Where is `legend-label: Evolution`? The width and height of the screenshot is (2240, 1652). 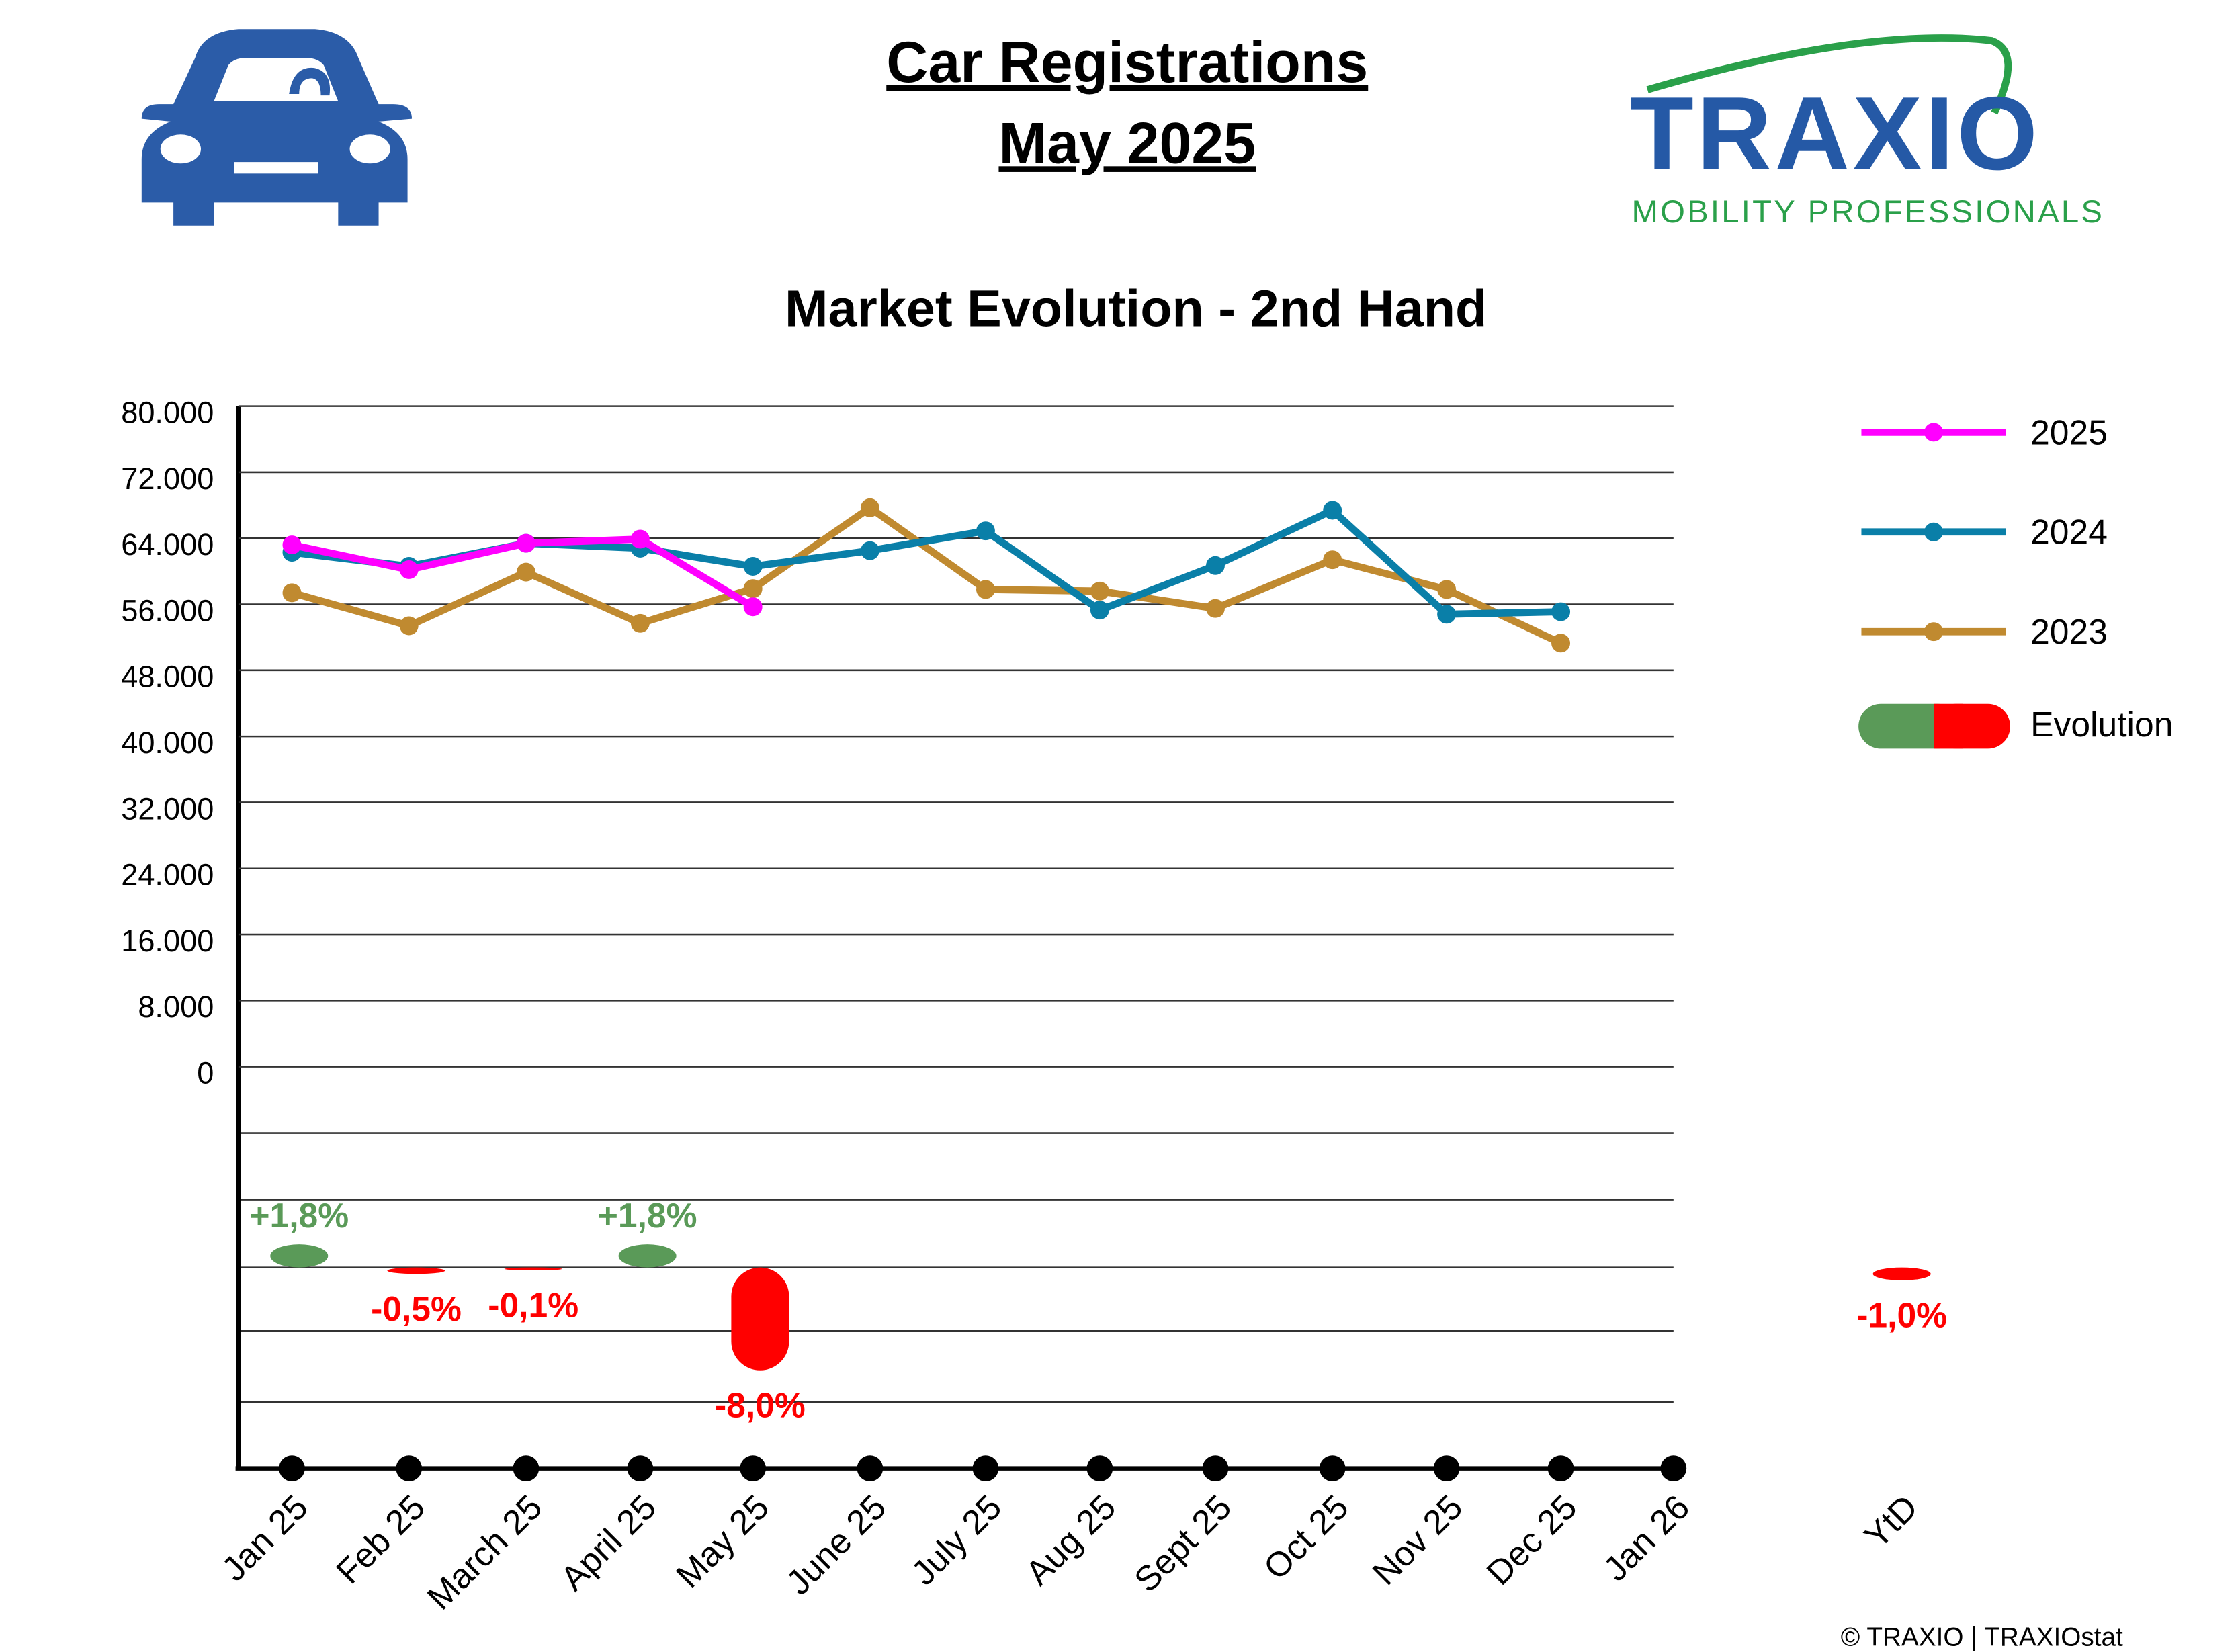 legend-label: Evolution is located at coordinates (2101, 724).